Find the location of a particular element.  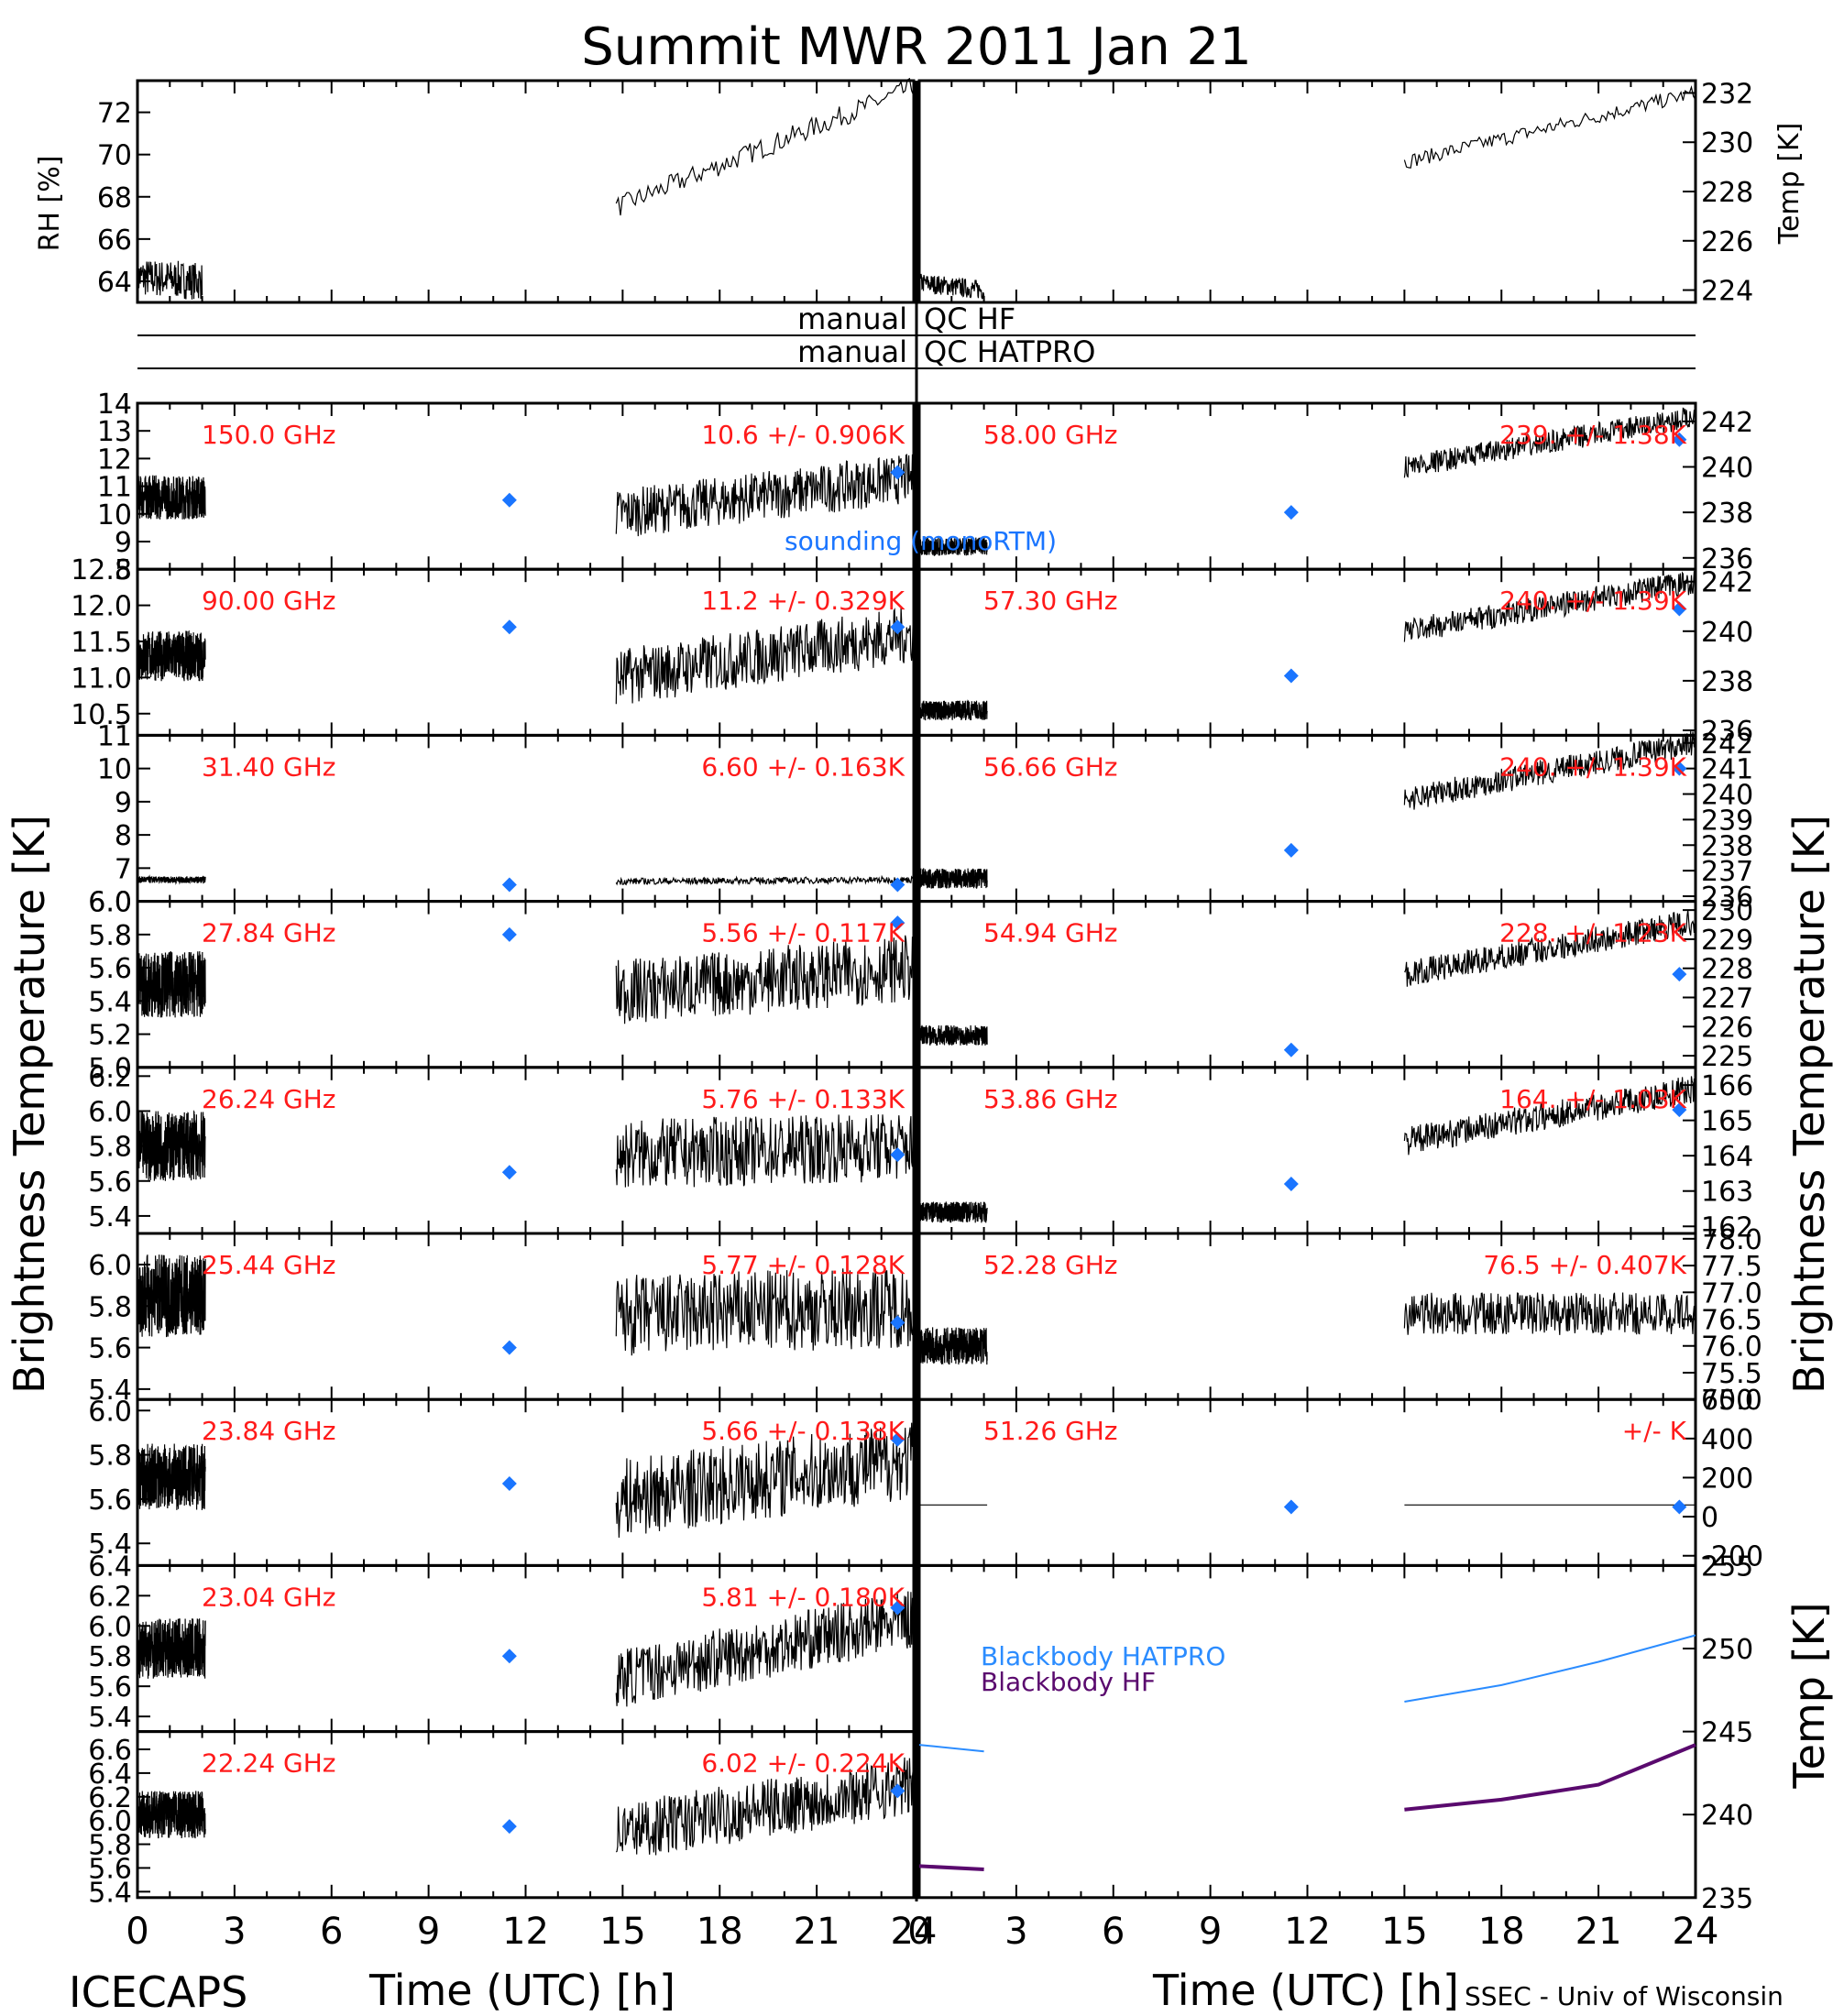

x-axis-label-left: Time (UTC) [h] is located at coordinates (521, 1990).